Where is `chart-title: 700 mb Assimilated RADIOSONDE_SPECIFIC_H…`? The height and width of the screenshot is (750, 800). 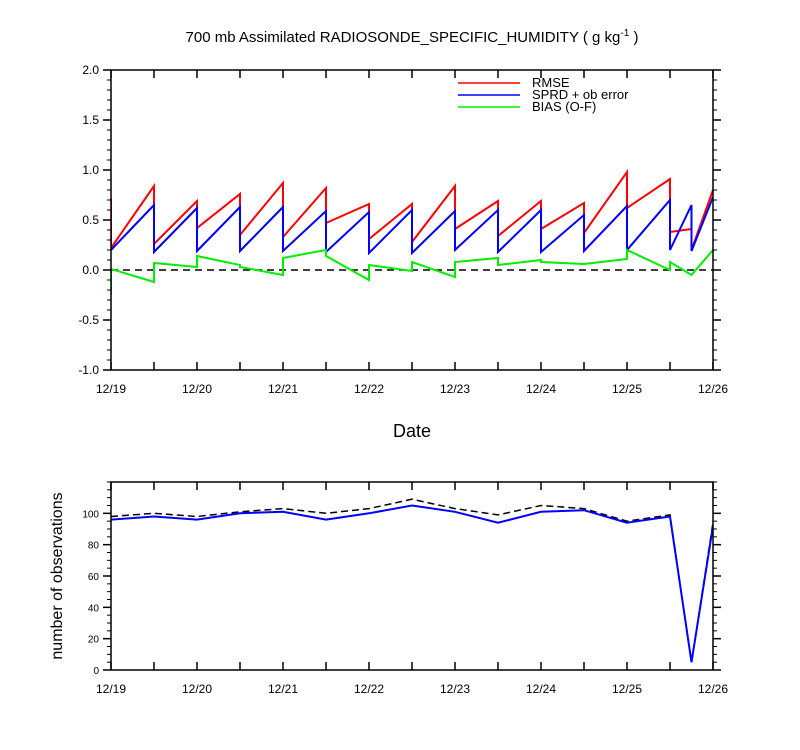 chart-title: 700 mb Assimilated RADIOSONDE_SPECIFIC_H… is located at coordinates (412, 37).